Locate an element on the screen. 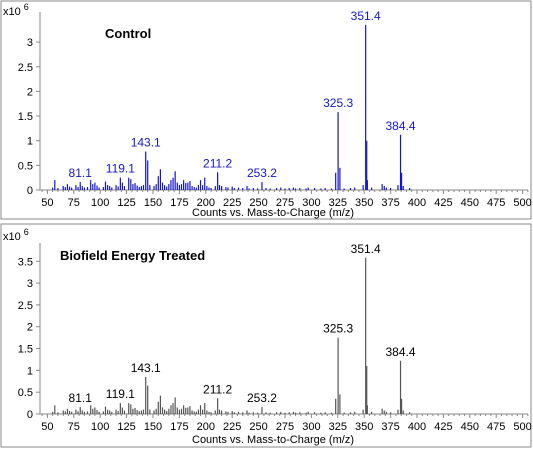 This screenshot has width=533, height=450. treated-x-tick-label: 475 is located at coordinates (496, 427).